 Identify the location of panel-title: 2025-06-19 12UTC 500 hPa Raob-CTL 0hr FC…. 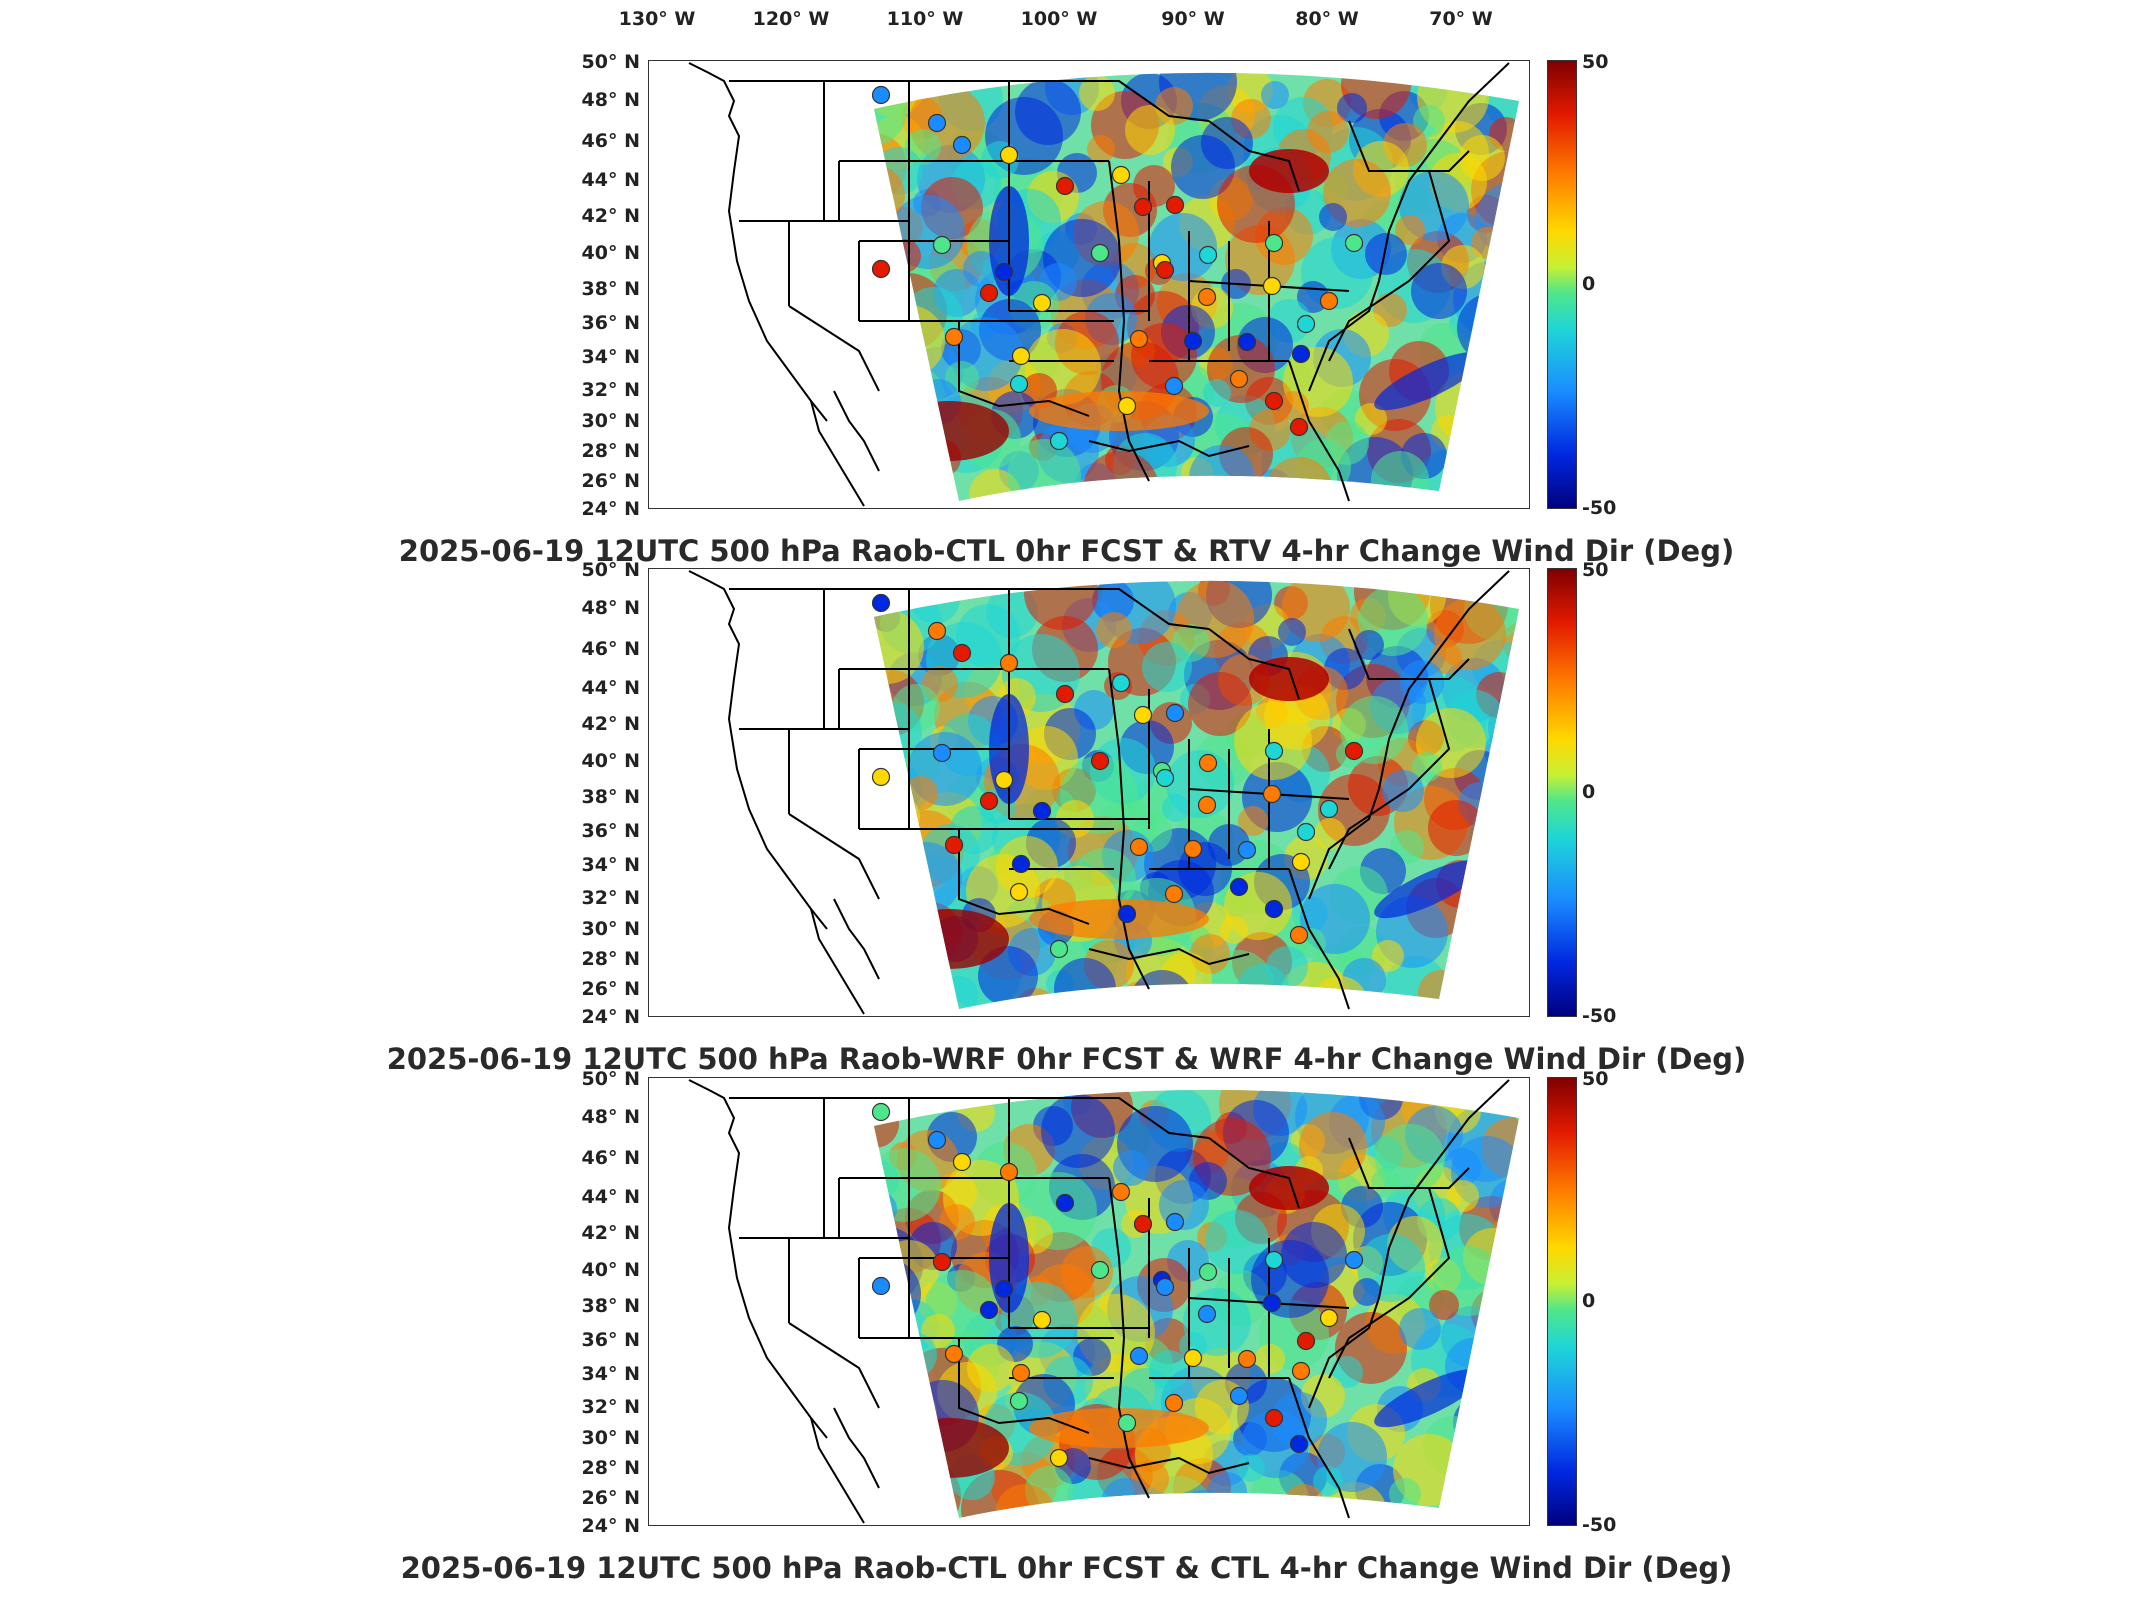
(1066, 1568).